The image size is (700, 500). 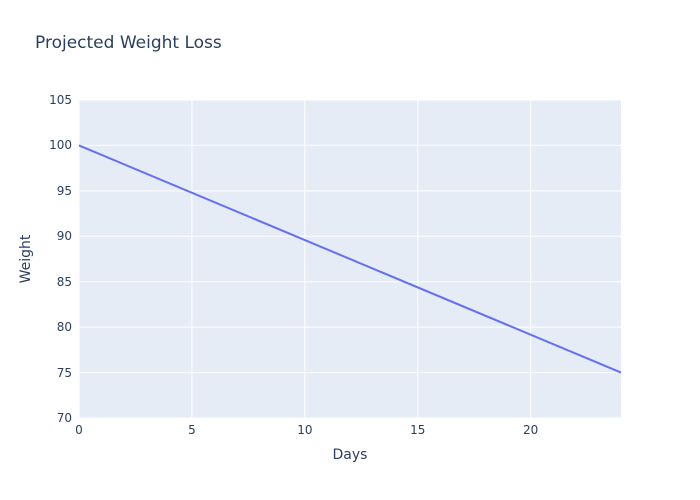 I want to click on y-tick-label: 85, so click(x=64, y=281).